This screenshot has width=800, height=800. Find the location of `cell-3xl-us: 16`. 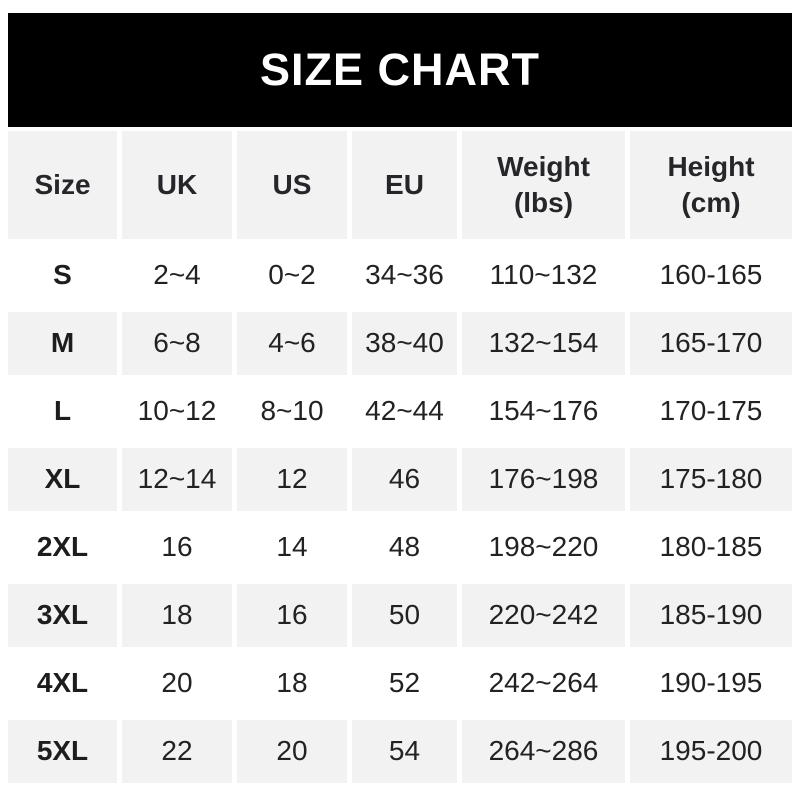

cell-3xl-us: 16 is located at coordinates (292, 615).